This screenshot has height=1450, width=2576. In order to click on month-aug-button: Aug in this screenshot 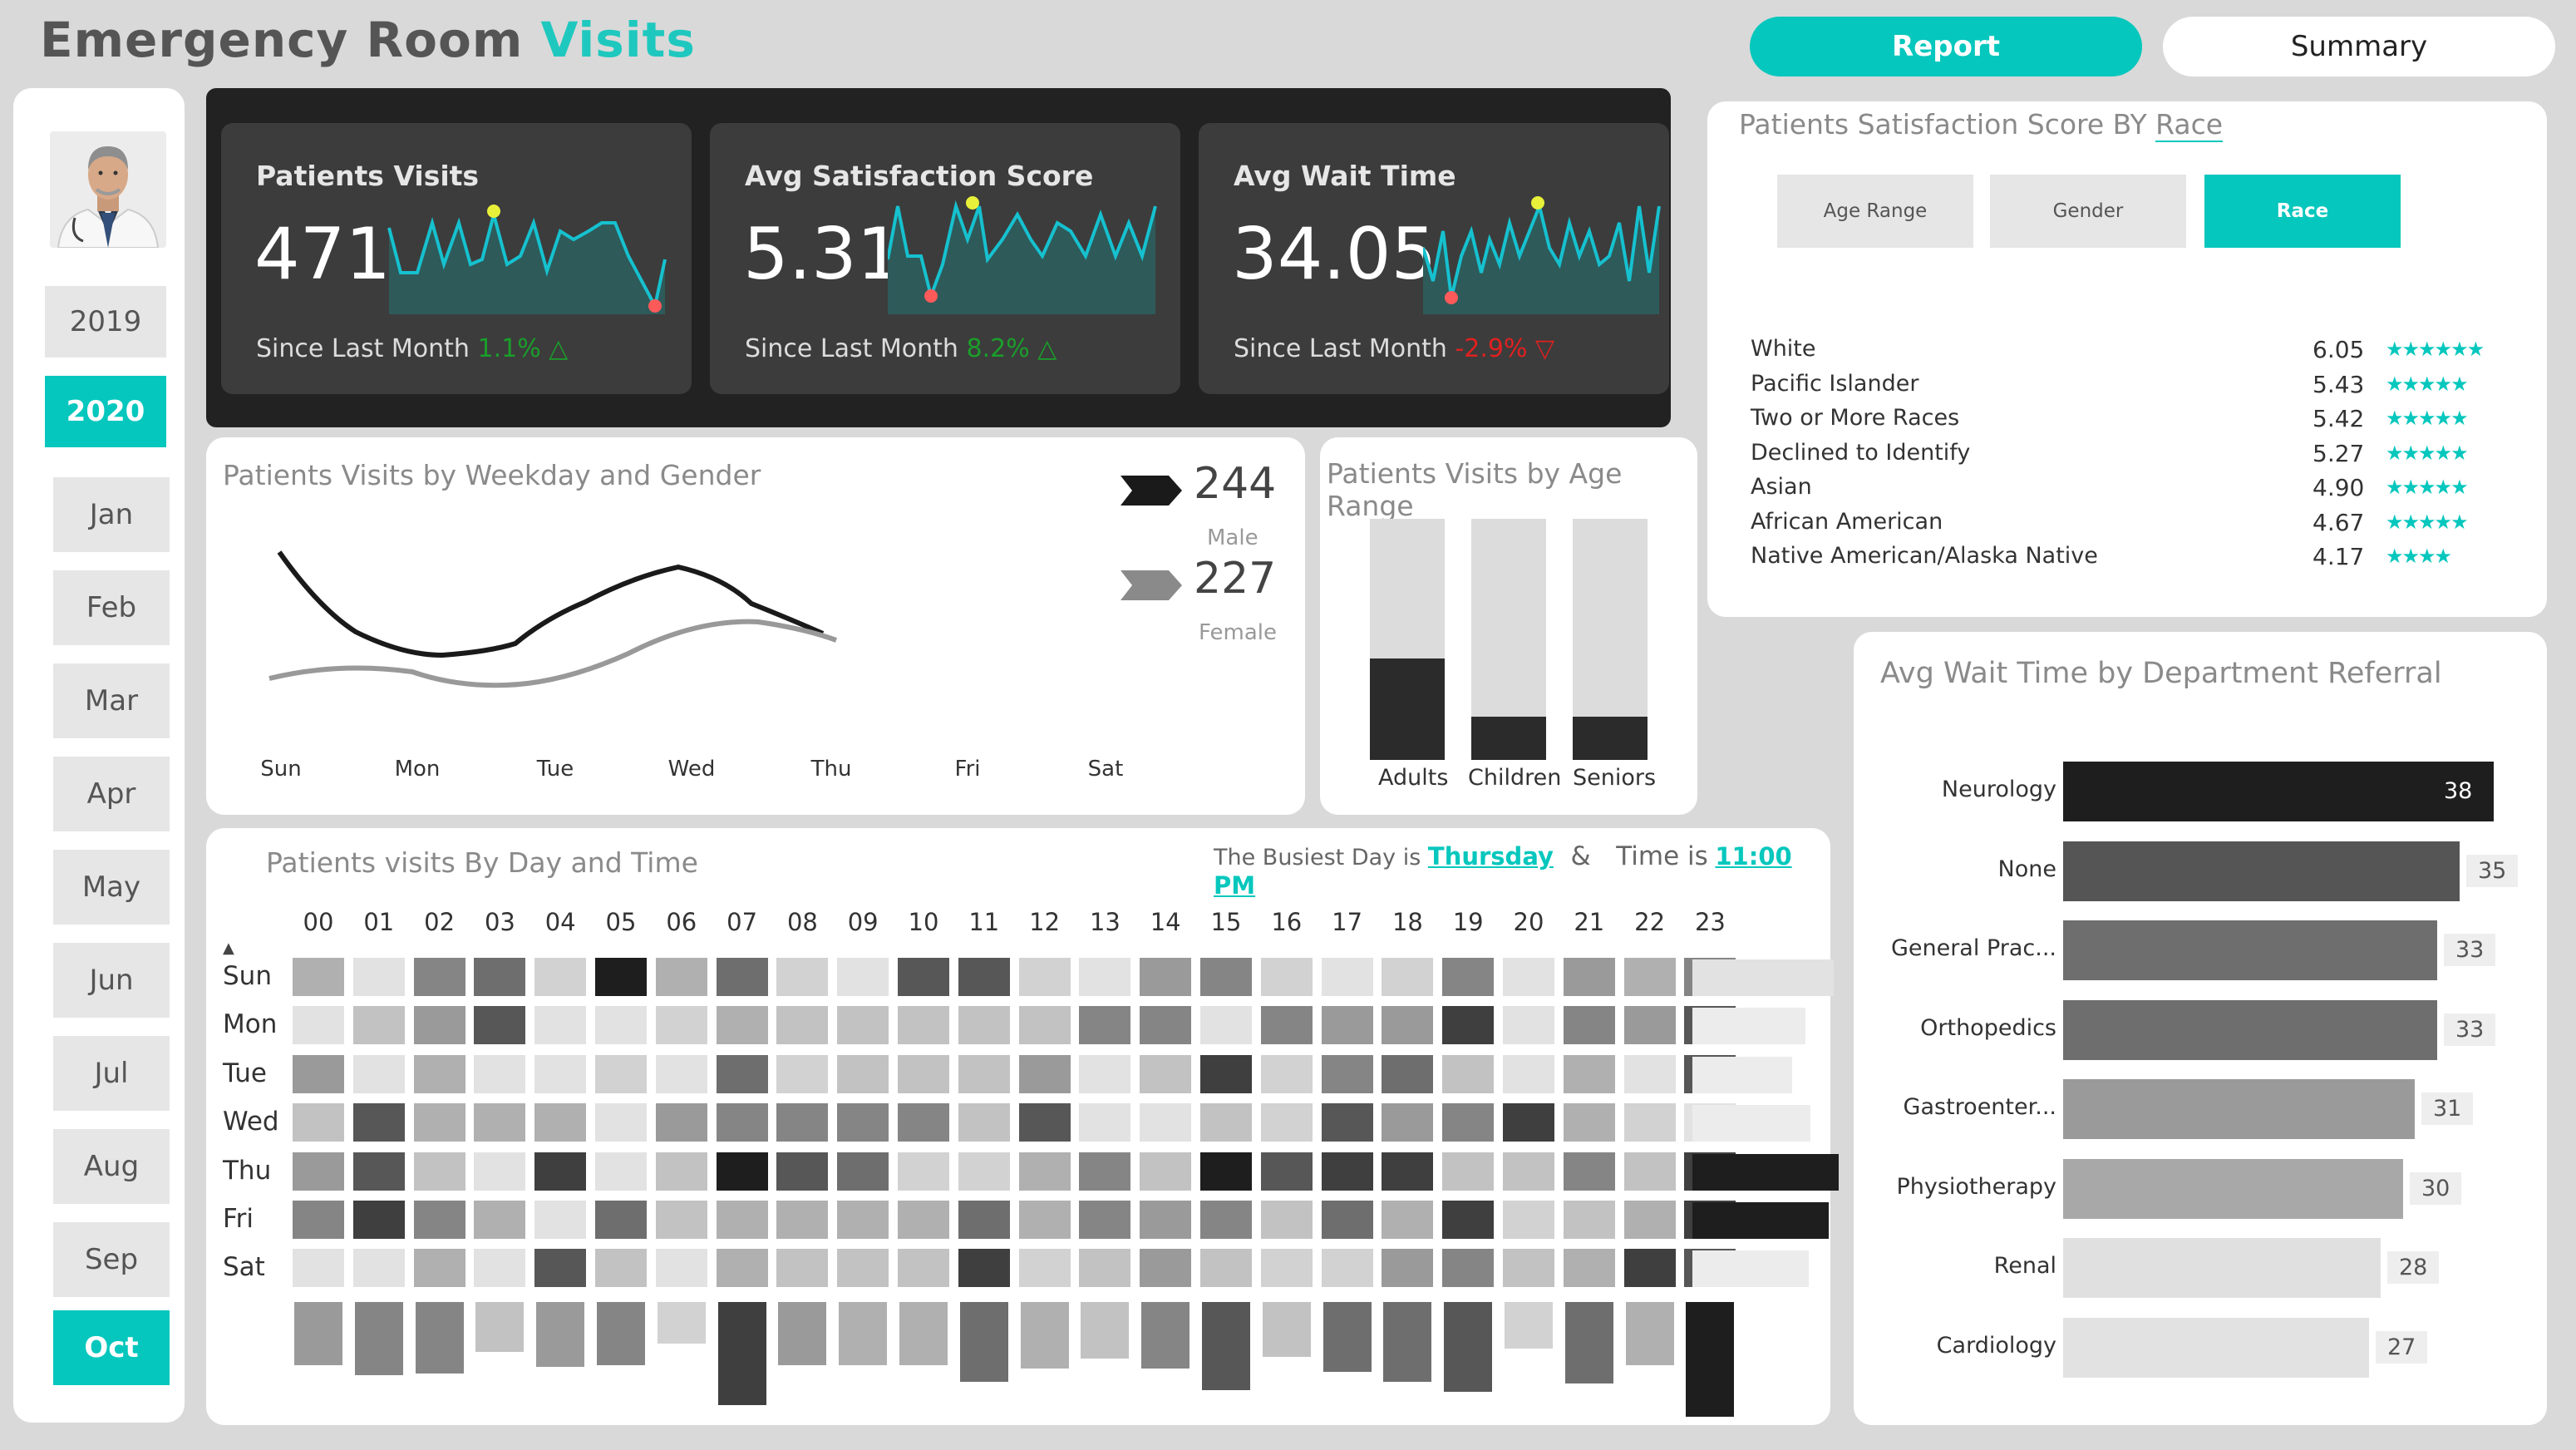, I will do `click(111, 1166)`.